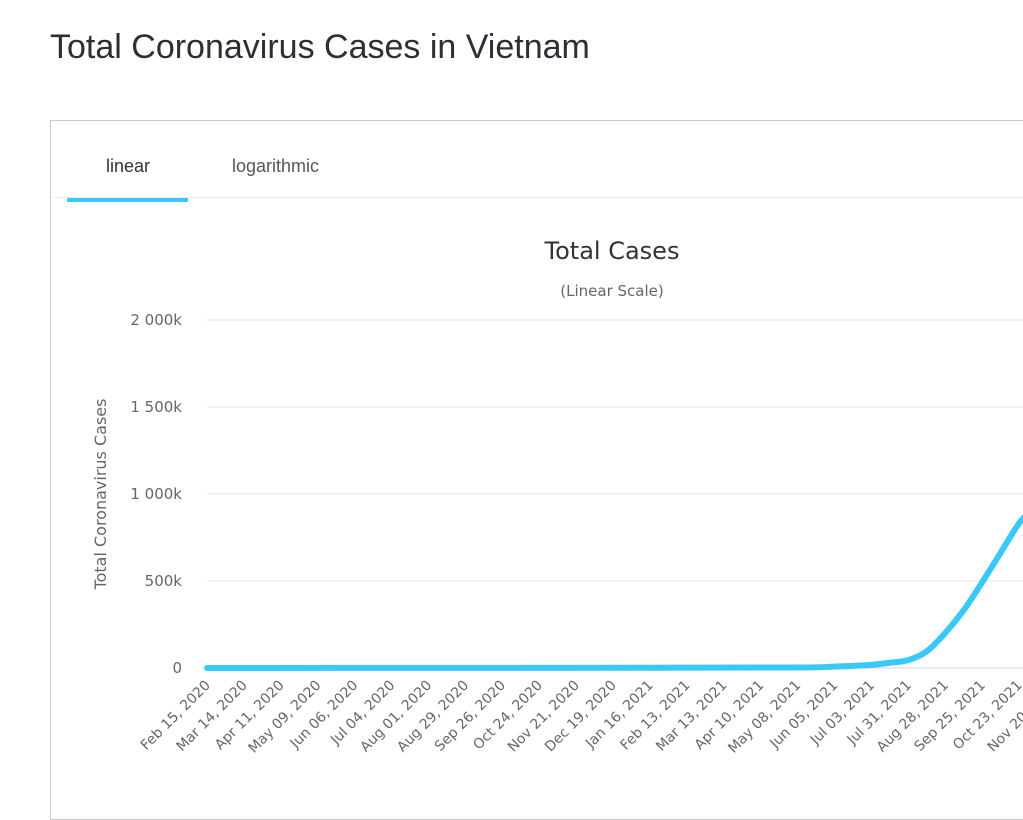 The height and width of the screenshot is (820, 1023). Describe the element at coordinates (156, 320) in the screenshot. I see `y-tick-label: 2 000k` at that location.